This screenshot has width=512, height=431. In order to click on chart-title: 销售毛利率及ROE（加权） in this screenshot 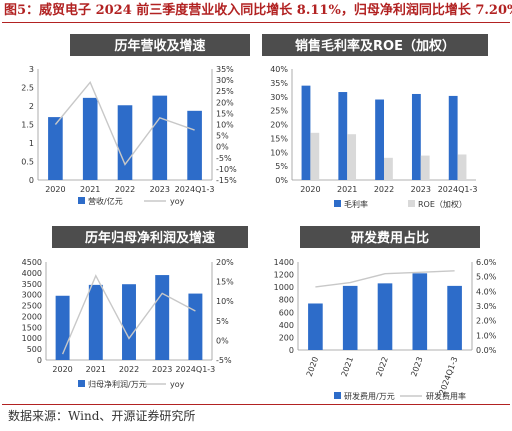, I will do `click(375, 46)`.